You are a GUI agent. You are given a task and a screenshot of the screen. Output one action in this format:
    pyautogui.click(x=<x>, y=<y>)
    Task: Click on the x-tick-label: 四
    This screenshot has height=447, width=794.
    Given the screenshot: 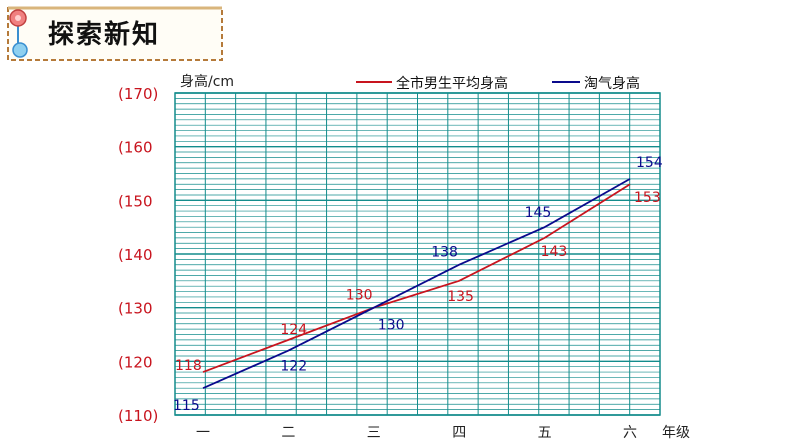 What is the action you would take?
    pyautogui.click(x=459, y=433)
    